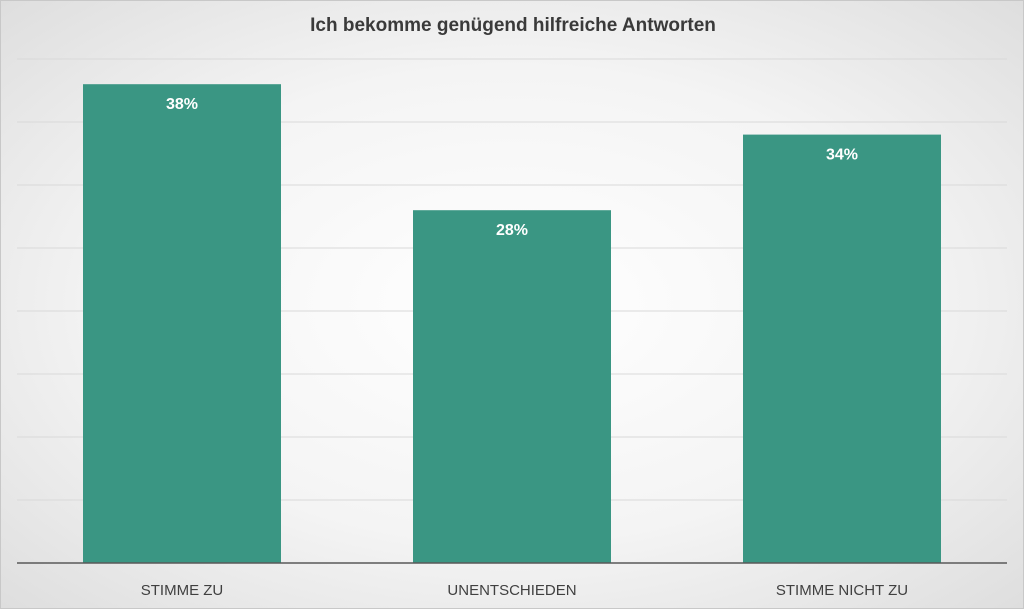 The height and width of the screenshot is (609, 1024). I want to click on x-tick-label: STIMME ZU, so click(182, 590).